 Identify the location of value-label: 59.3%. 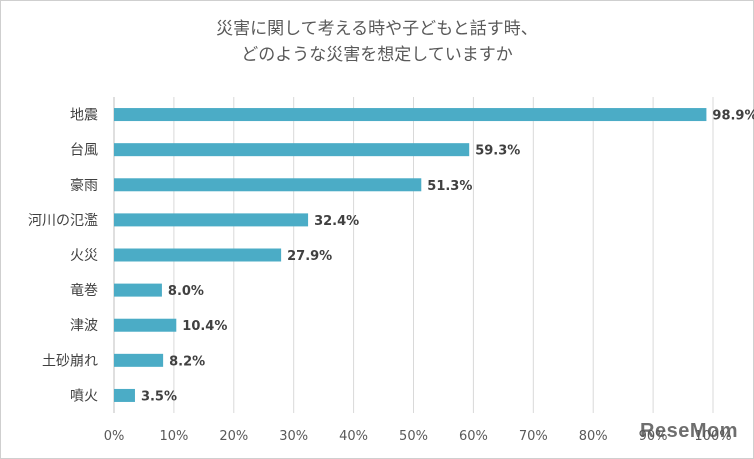
(497, 151).